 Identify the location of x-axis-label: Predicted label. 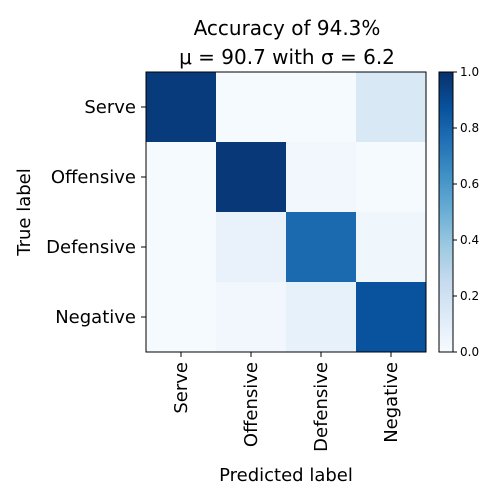
(286, 475).